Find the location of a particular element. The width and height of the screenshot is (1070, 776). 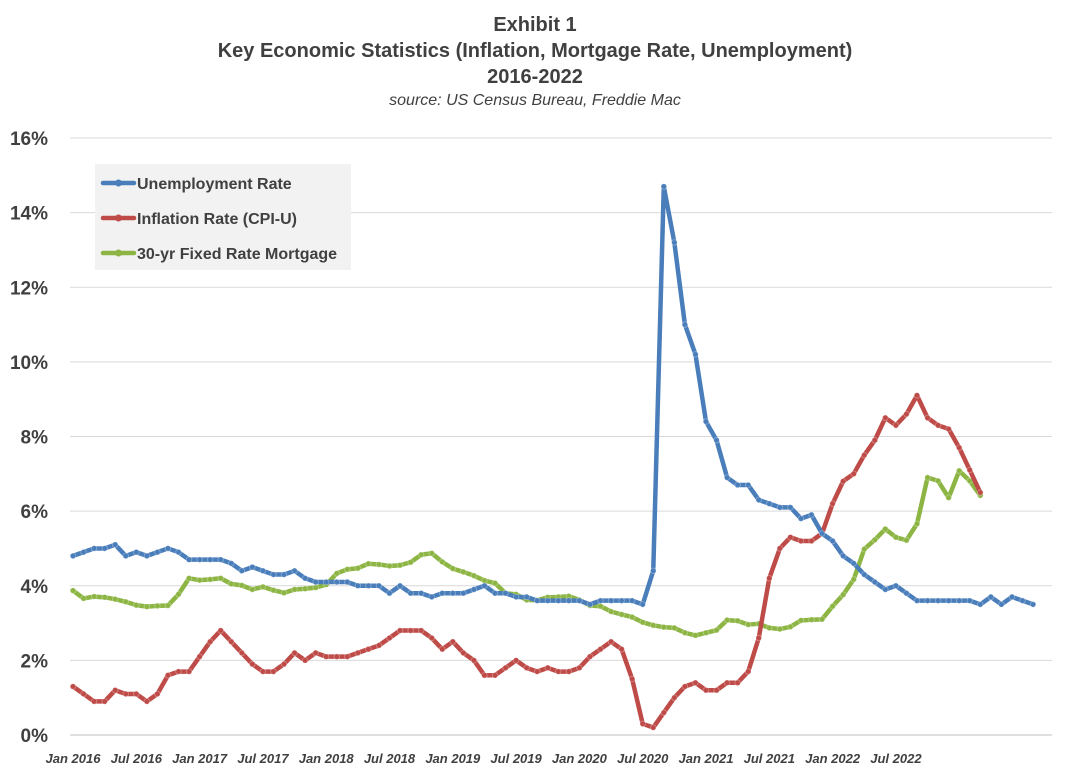

x-tick-label: Jul 2016 is located at coordinates (137, 758).